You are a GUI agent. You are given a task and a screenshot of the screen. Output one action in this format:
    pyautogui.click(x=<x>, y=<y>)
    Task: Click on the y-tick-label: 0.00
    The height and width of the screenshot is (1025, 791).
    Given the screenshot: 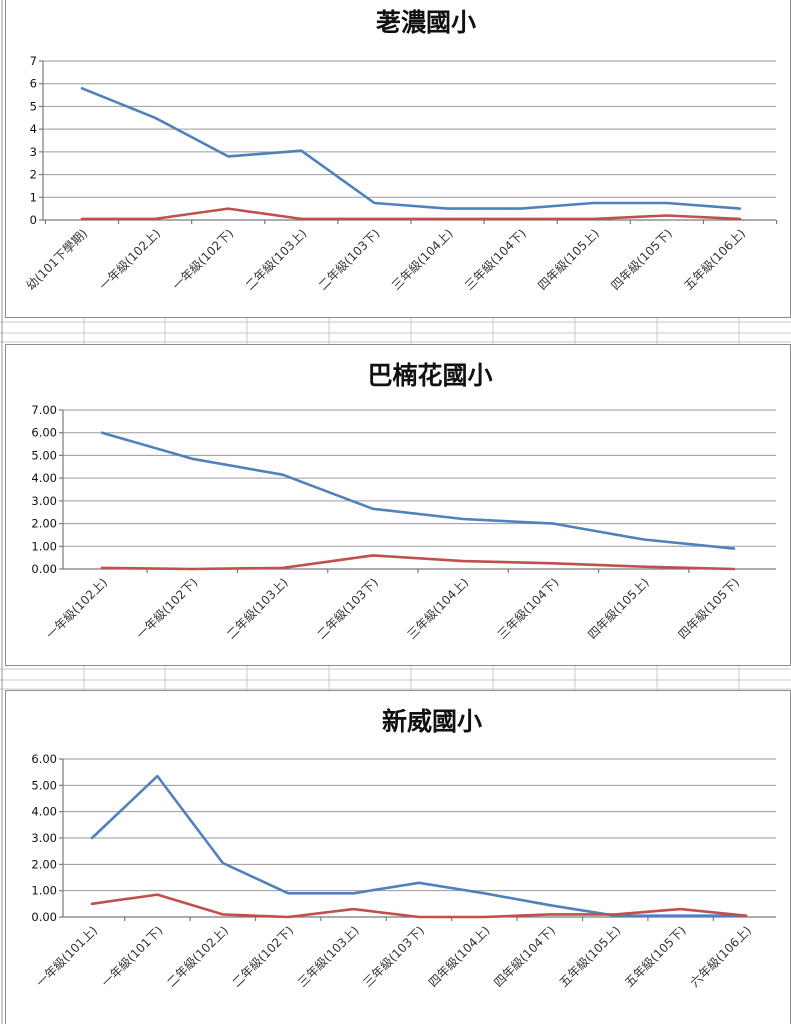 What is the action you would take?
    pyautogui.click(x=44, y=569)
    